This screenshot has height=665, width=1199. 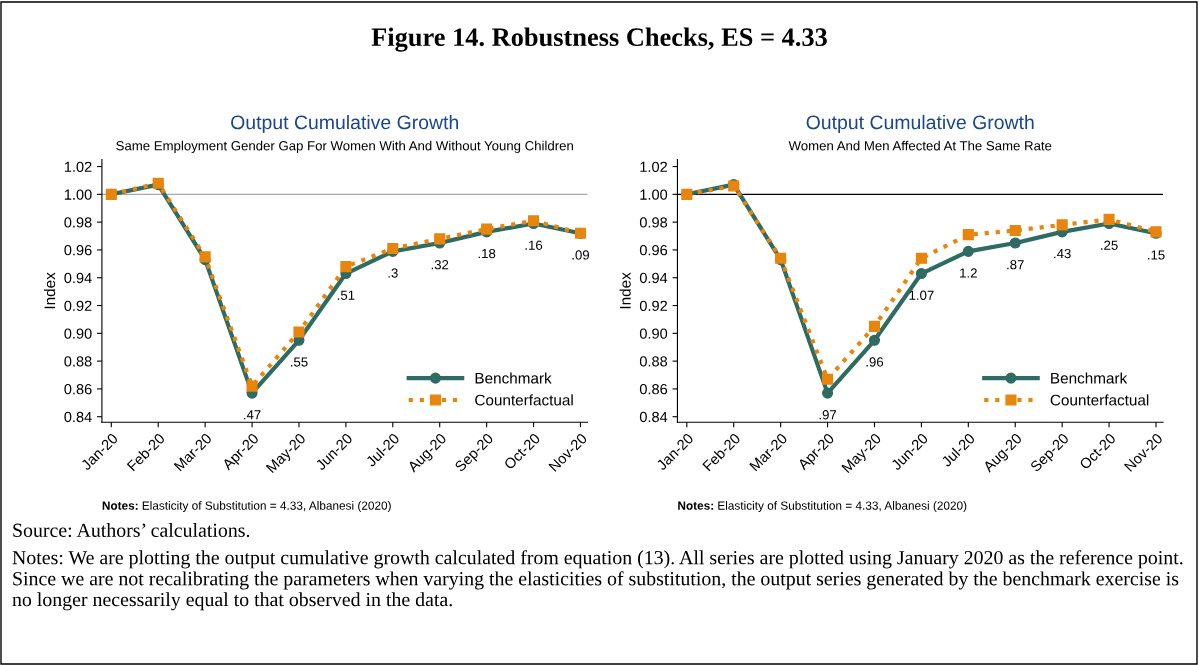 I want to click on text: Figure 14. Robustness Checks, ES = 4.33, so click(x=599, y=39).